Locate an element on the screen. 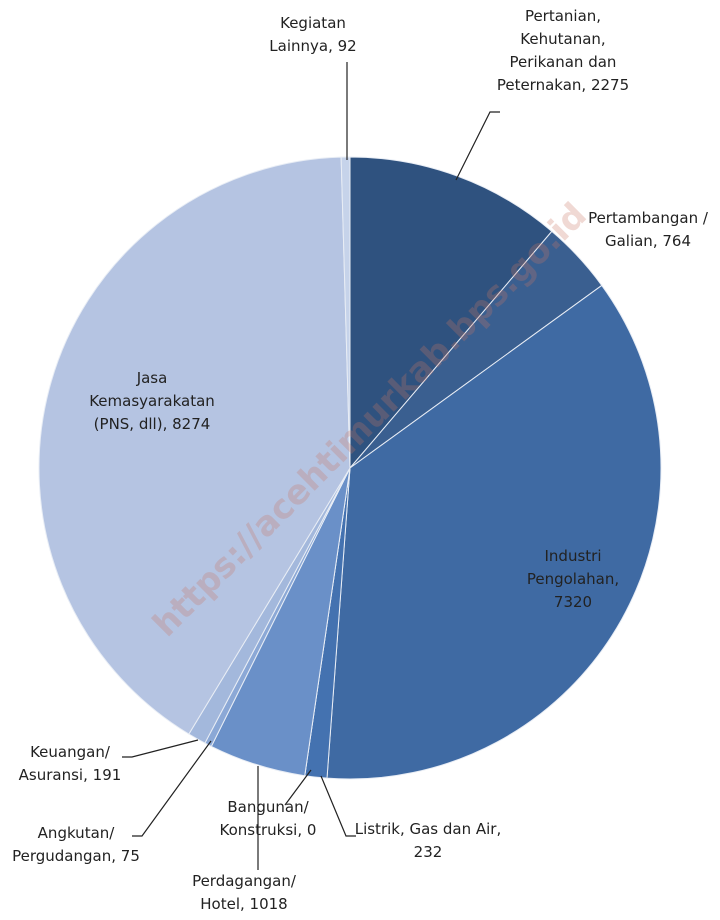 Image resolution: width=720 pixels, height=920 pixels. value-label: 2275 is located at coordinates (610, 85).